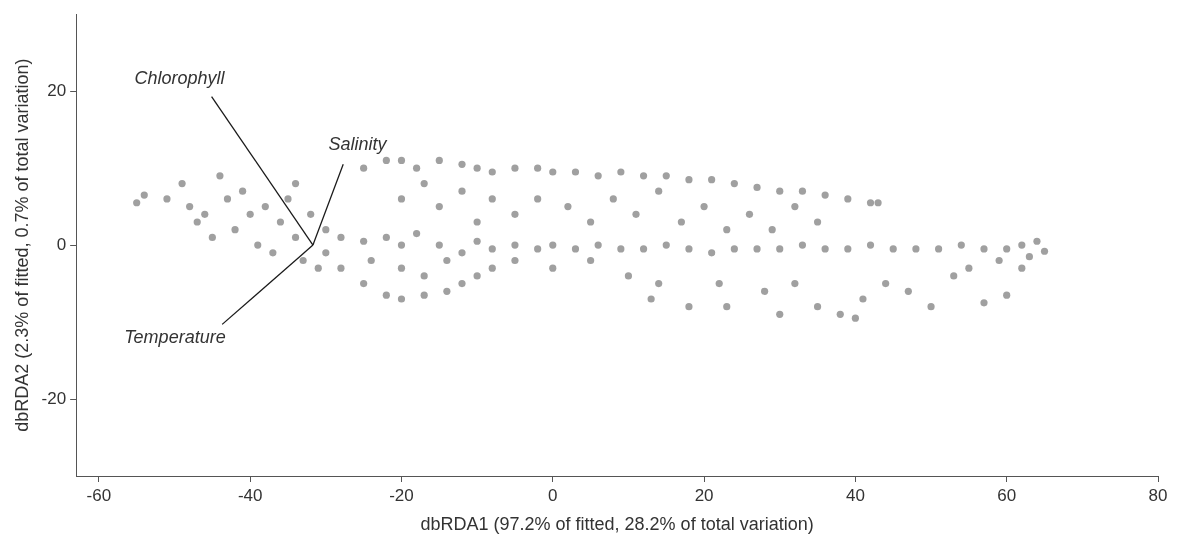  Describe the element at coordinates (180, 78) in the screenshot. I see `series-label: Chlorophyll` at that location.